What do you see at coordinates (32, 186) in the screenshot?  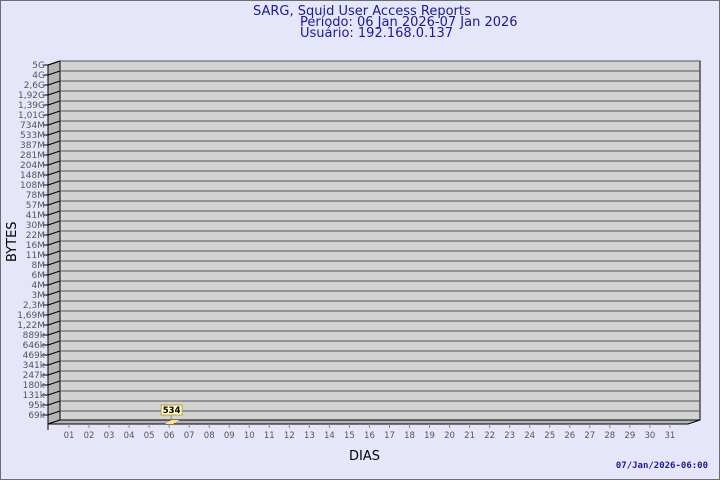 I see `y-tick-label: 108M` at bounding box center [32, 186].